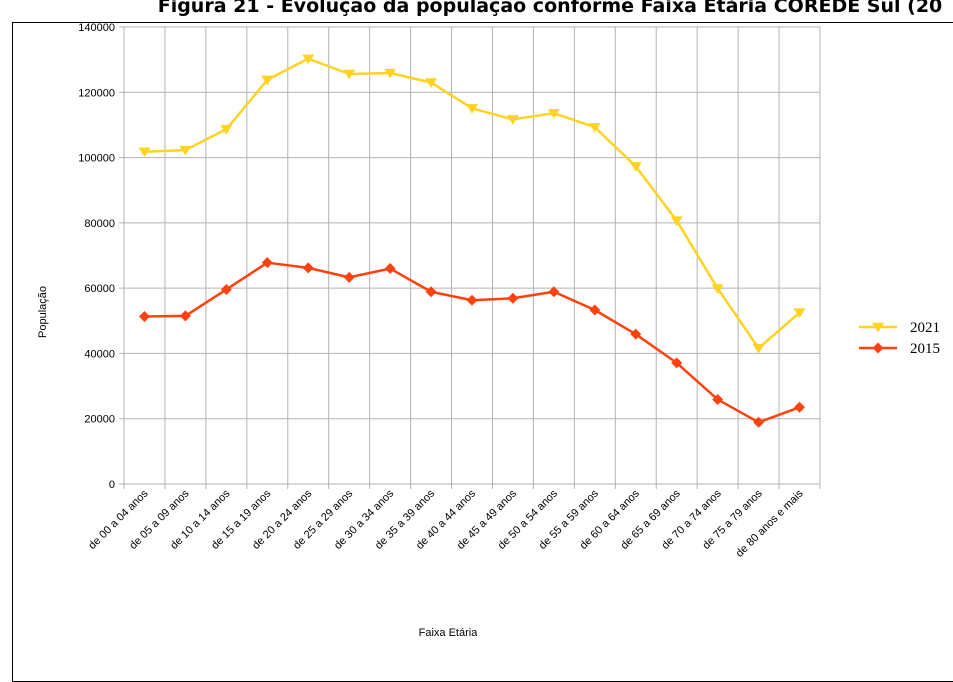 The width and height of the screenshot is (953, 682). I want to click on y-tick-label: 140000, so click(96, 28).